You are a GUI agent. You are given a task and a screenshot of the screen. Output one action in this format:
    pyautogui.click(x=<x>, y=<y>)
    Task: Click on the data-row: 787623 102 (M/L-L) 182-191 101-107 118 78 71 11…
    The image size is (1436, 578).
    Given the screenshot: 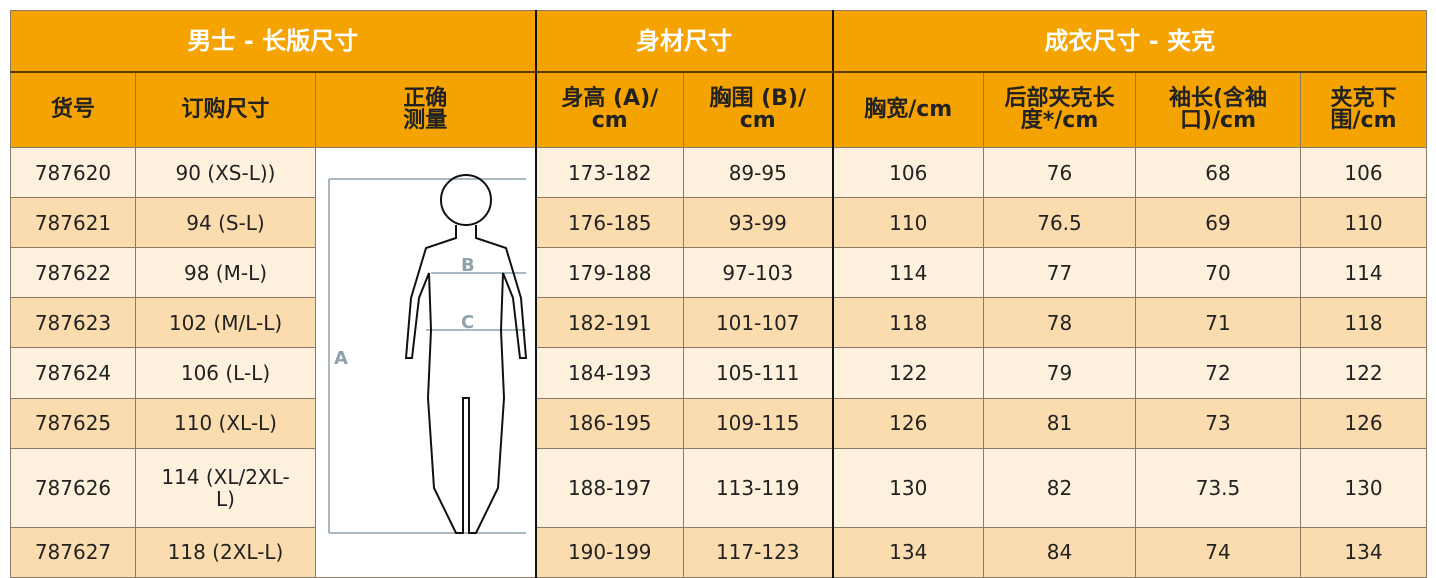 What is the action you would take?
    pyautogui.click(x=719, y=323)
    